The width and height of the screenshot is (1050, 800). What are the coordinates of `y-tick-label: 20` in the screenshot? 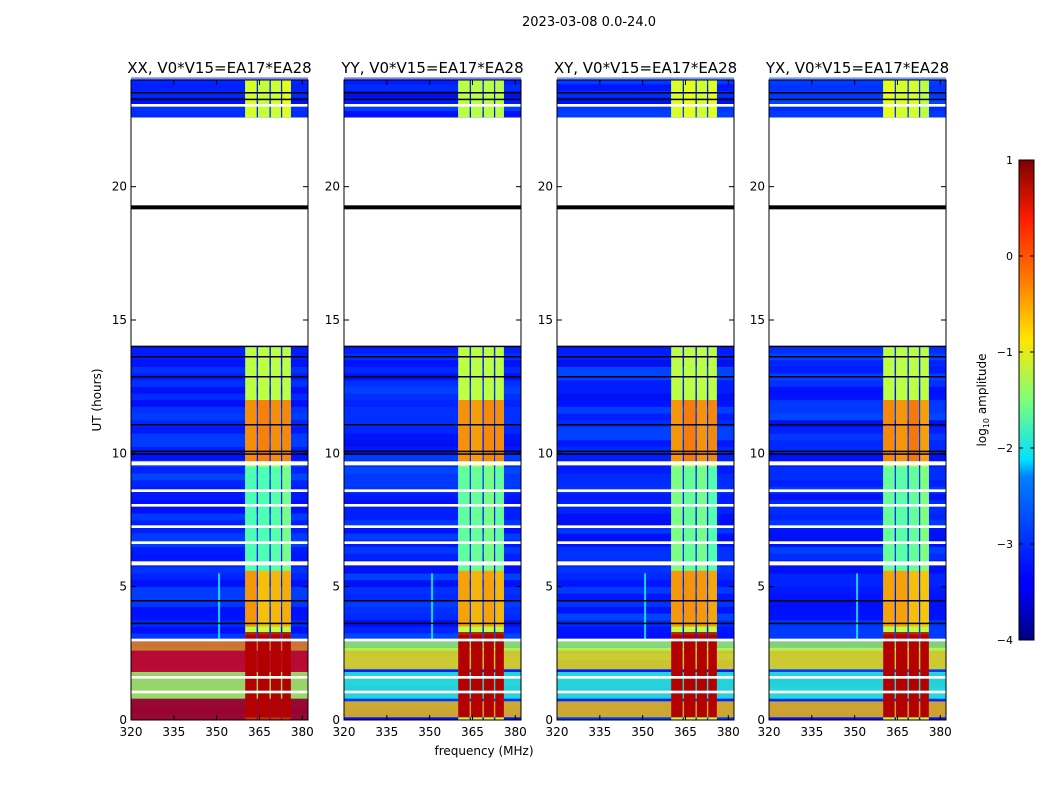 It's located at (545, 187).